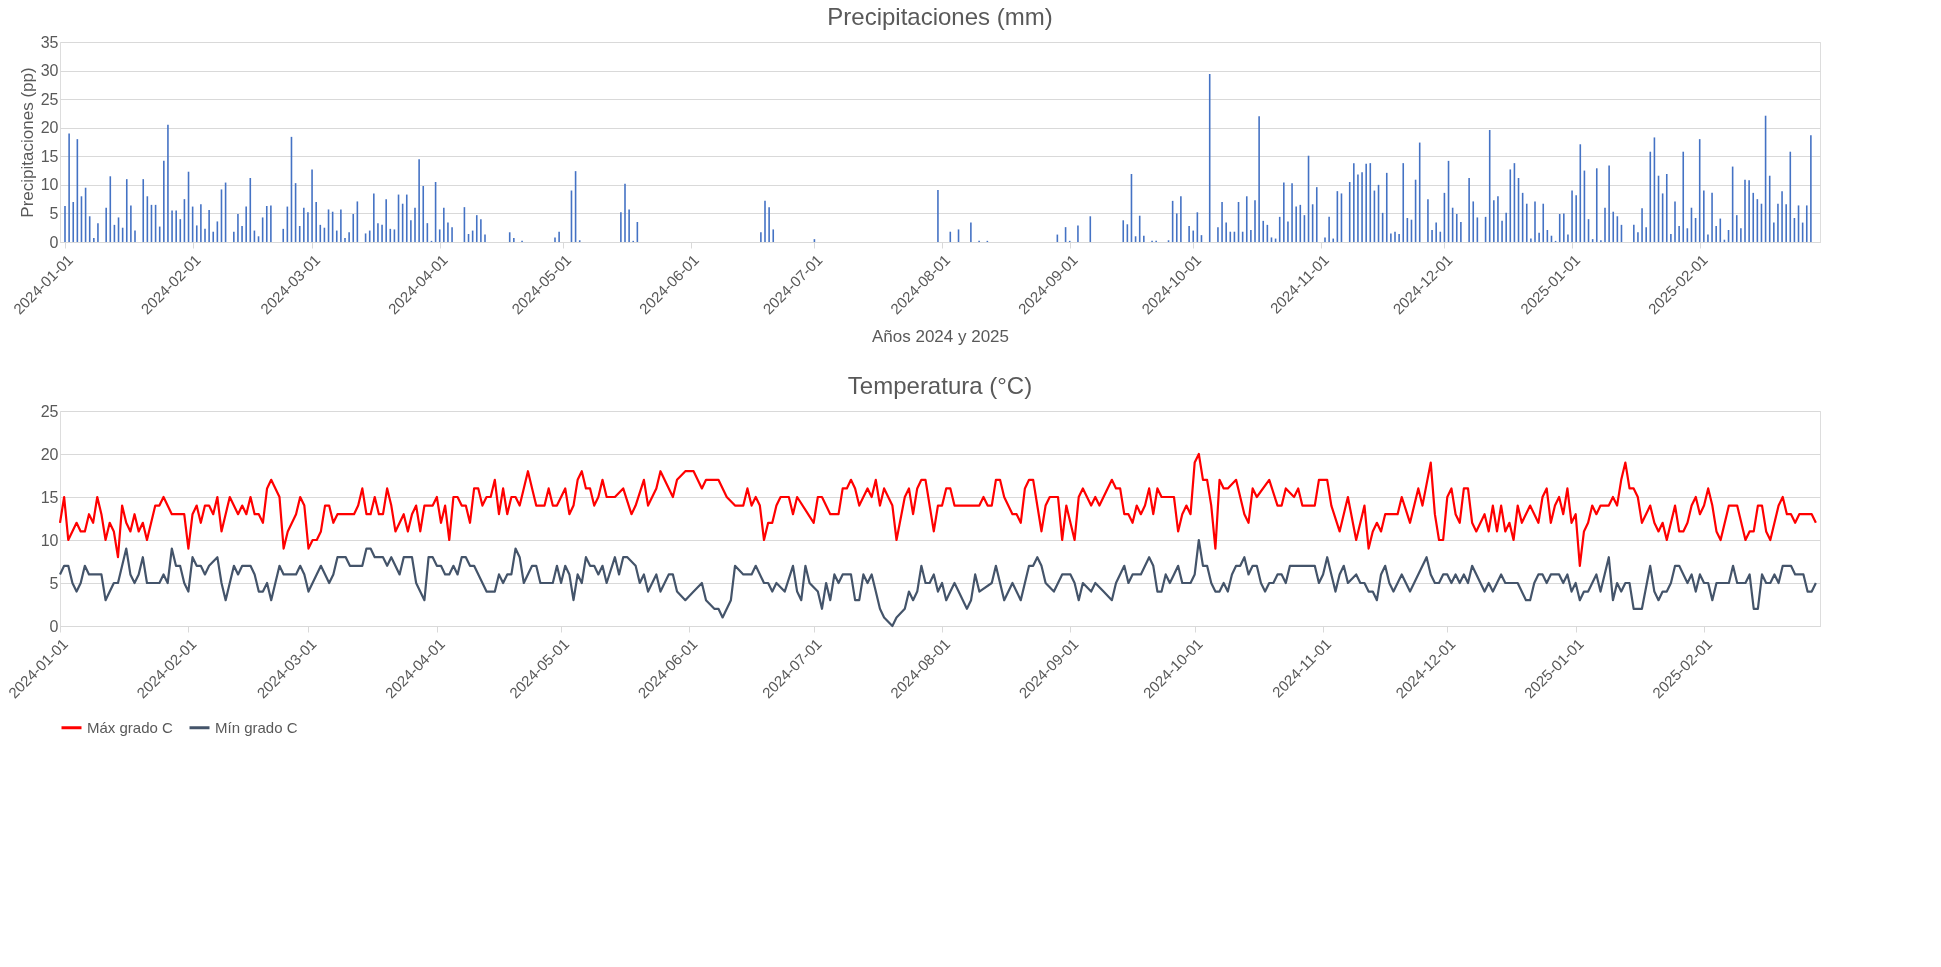  What do you see at coordinates (940, 385) in the screenshot?
I see `chart-title: Temperatura (°C)` at bounding box center [940, 385].